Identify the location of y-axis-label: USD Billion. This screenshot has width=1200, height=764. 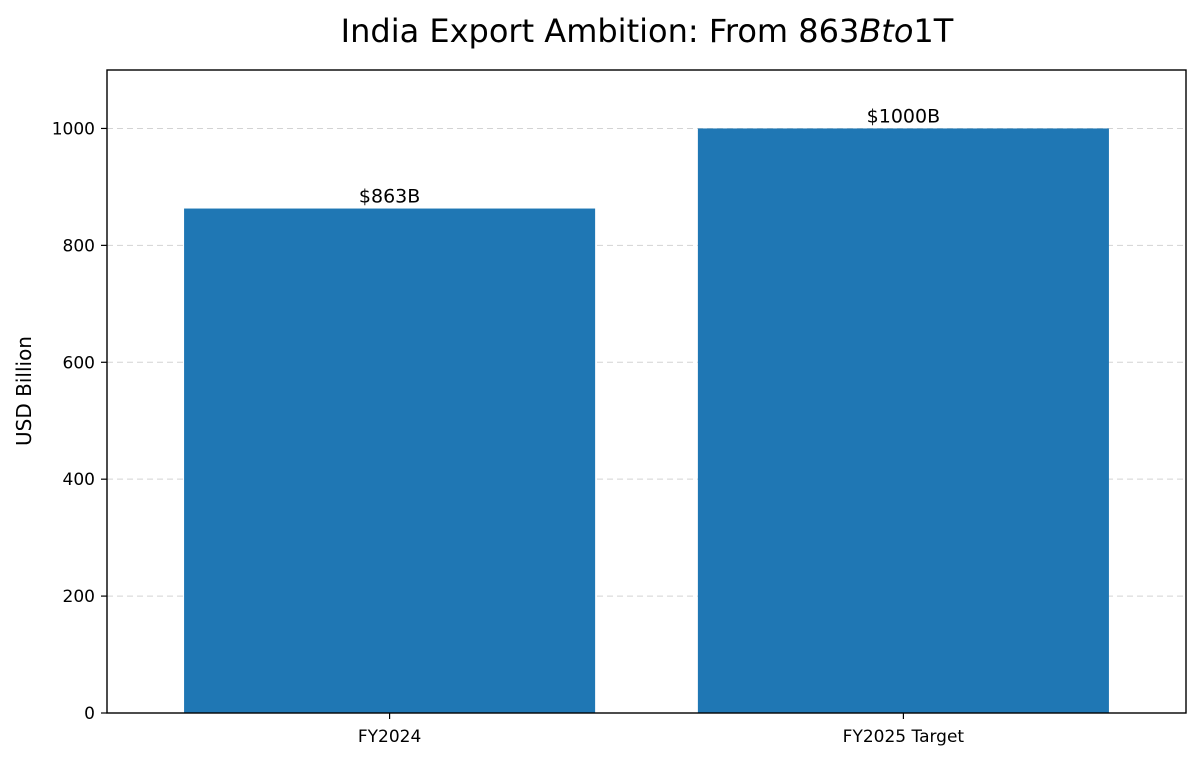
(24, 391).